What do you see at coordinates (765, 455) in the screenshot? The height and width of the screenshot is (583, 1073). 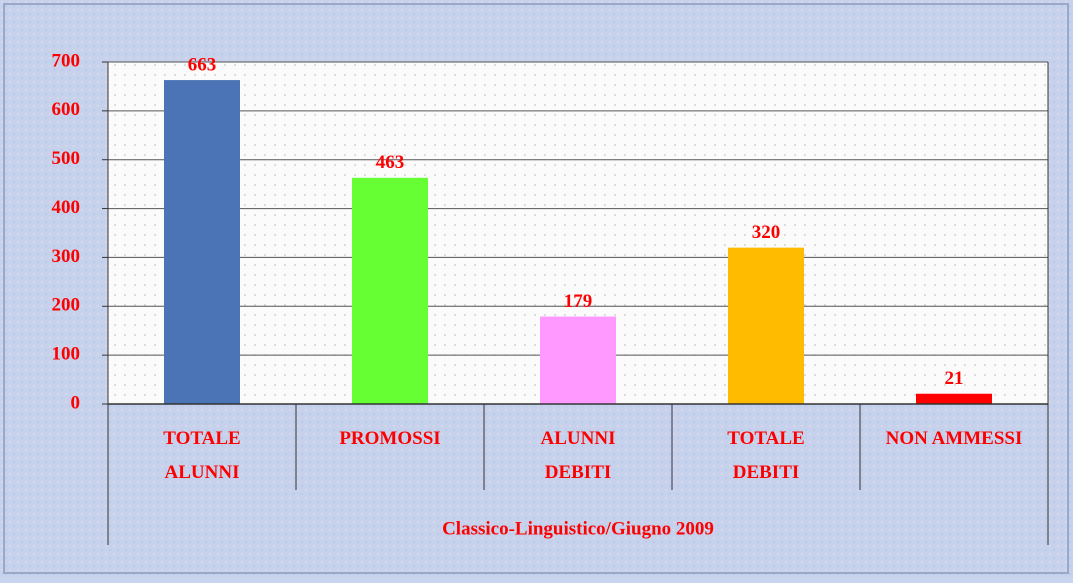 I see `x-tick-label: TOTALE DEBITI` at bounding box center [765, 455].